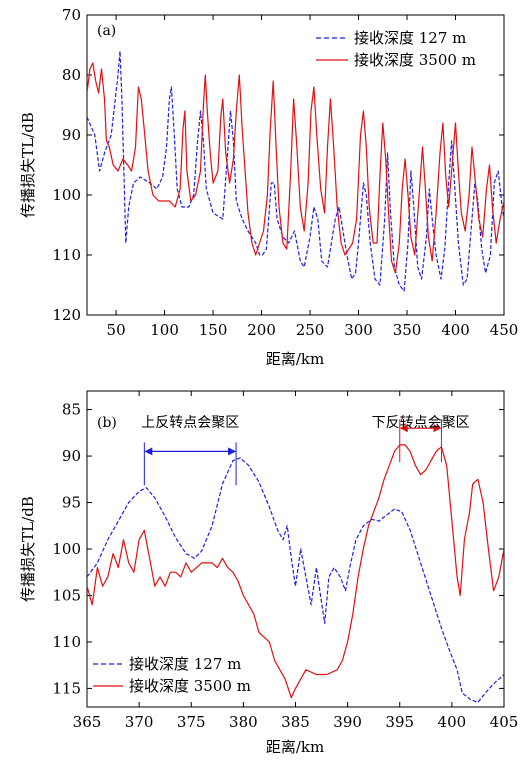 The image size is (528, 762). What do you see at coordinates (504, 722) in the screenshot?
I see `x-tick-label: 405` at bounding box center [504, 722].